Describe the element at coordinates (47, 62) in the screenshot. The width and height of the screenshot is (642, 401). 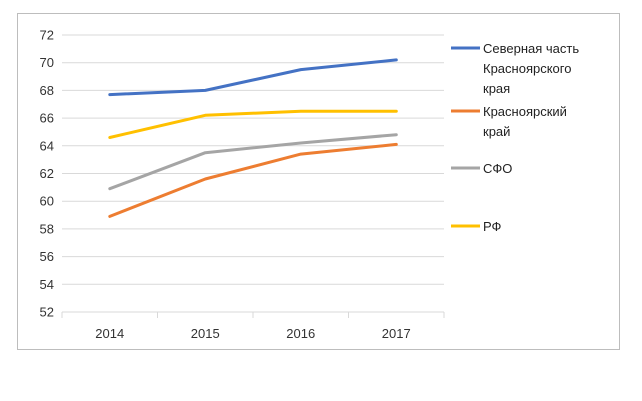
I see `y-tick-label: 70` at that location.